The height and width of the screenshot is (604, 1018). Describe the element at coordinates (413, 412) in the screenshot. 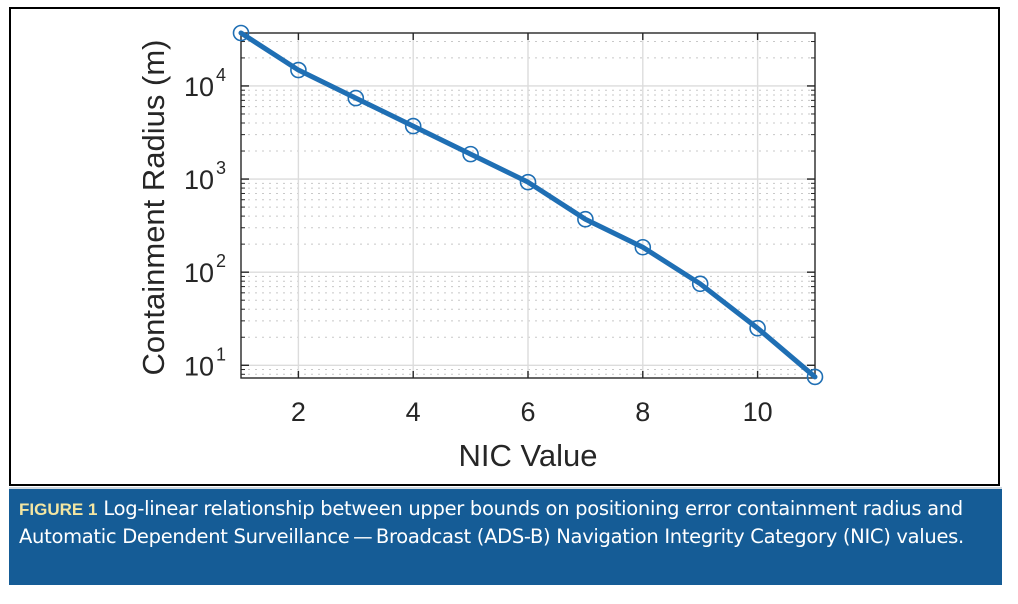

I see `x-tick-label: 4` at that location.